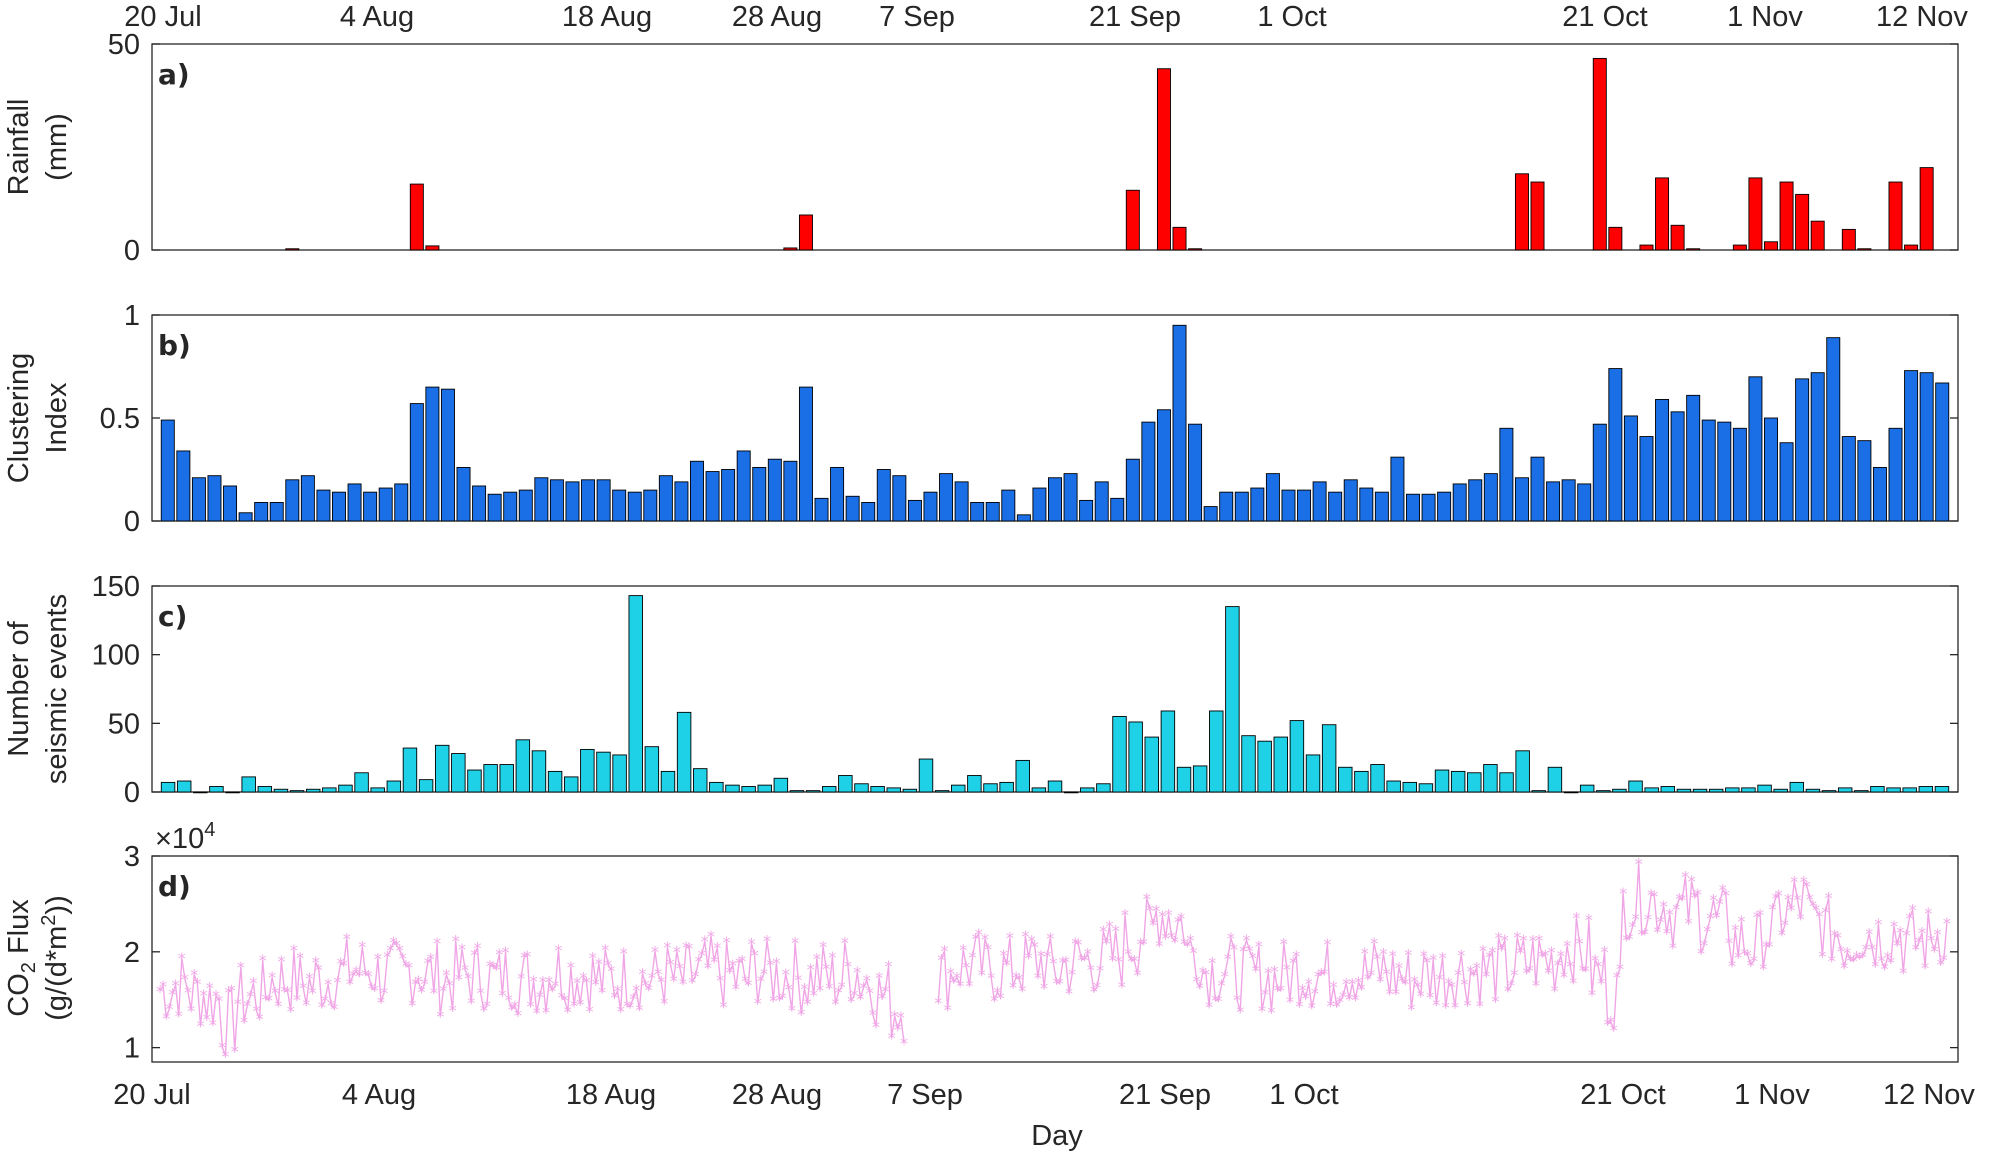  Describe the element at coordinates (49, 920) in the screenshot. I see `ylabel-superscript: 2` at that location.